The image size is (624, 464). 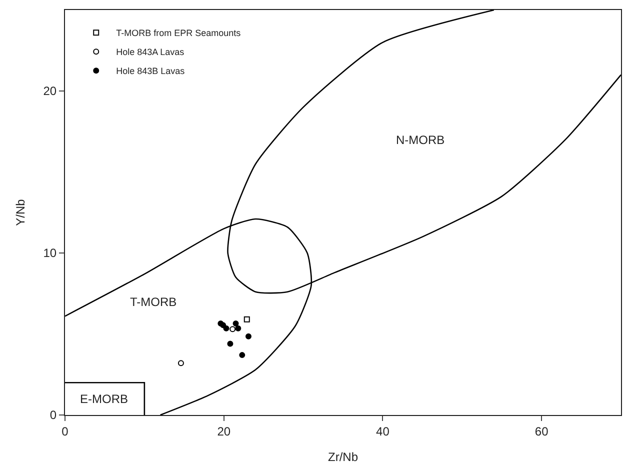 What do you see at coordinates (21, 212) in the screenshot?
I see `y-axis-title: Y/Nb` at bounding box center [21, 212].